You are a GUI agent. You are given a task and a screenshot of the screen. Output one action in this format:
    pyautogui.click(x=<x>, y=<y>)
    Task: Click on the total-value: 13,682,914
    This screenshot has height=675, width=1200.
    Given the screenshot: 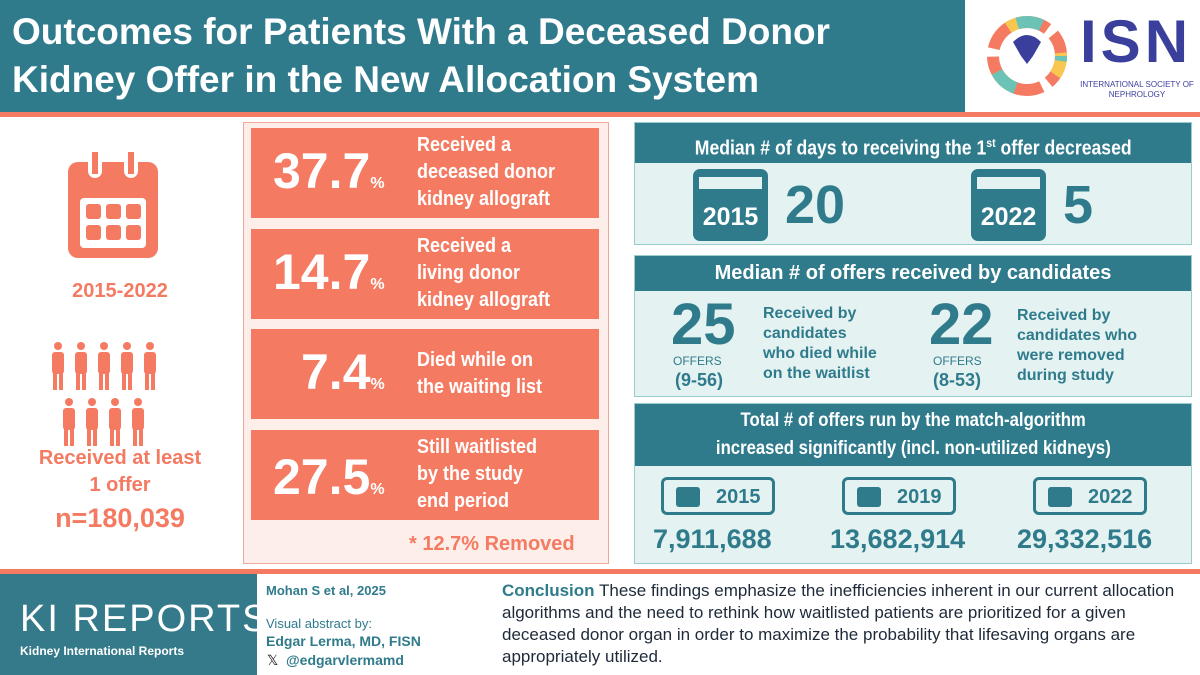 What is the action you would take?
    pyautogui.click(x=898, y=539)
    